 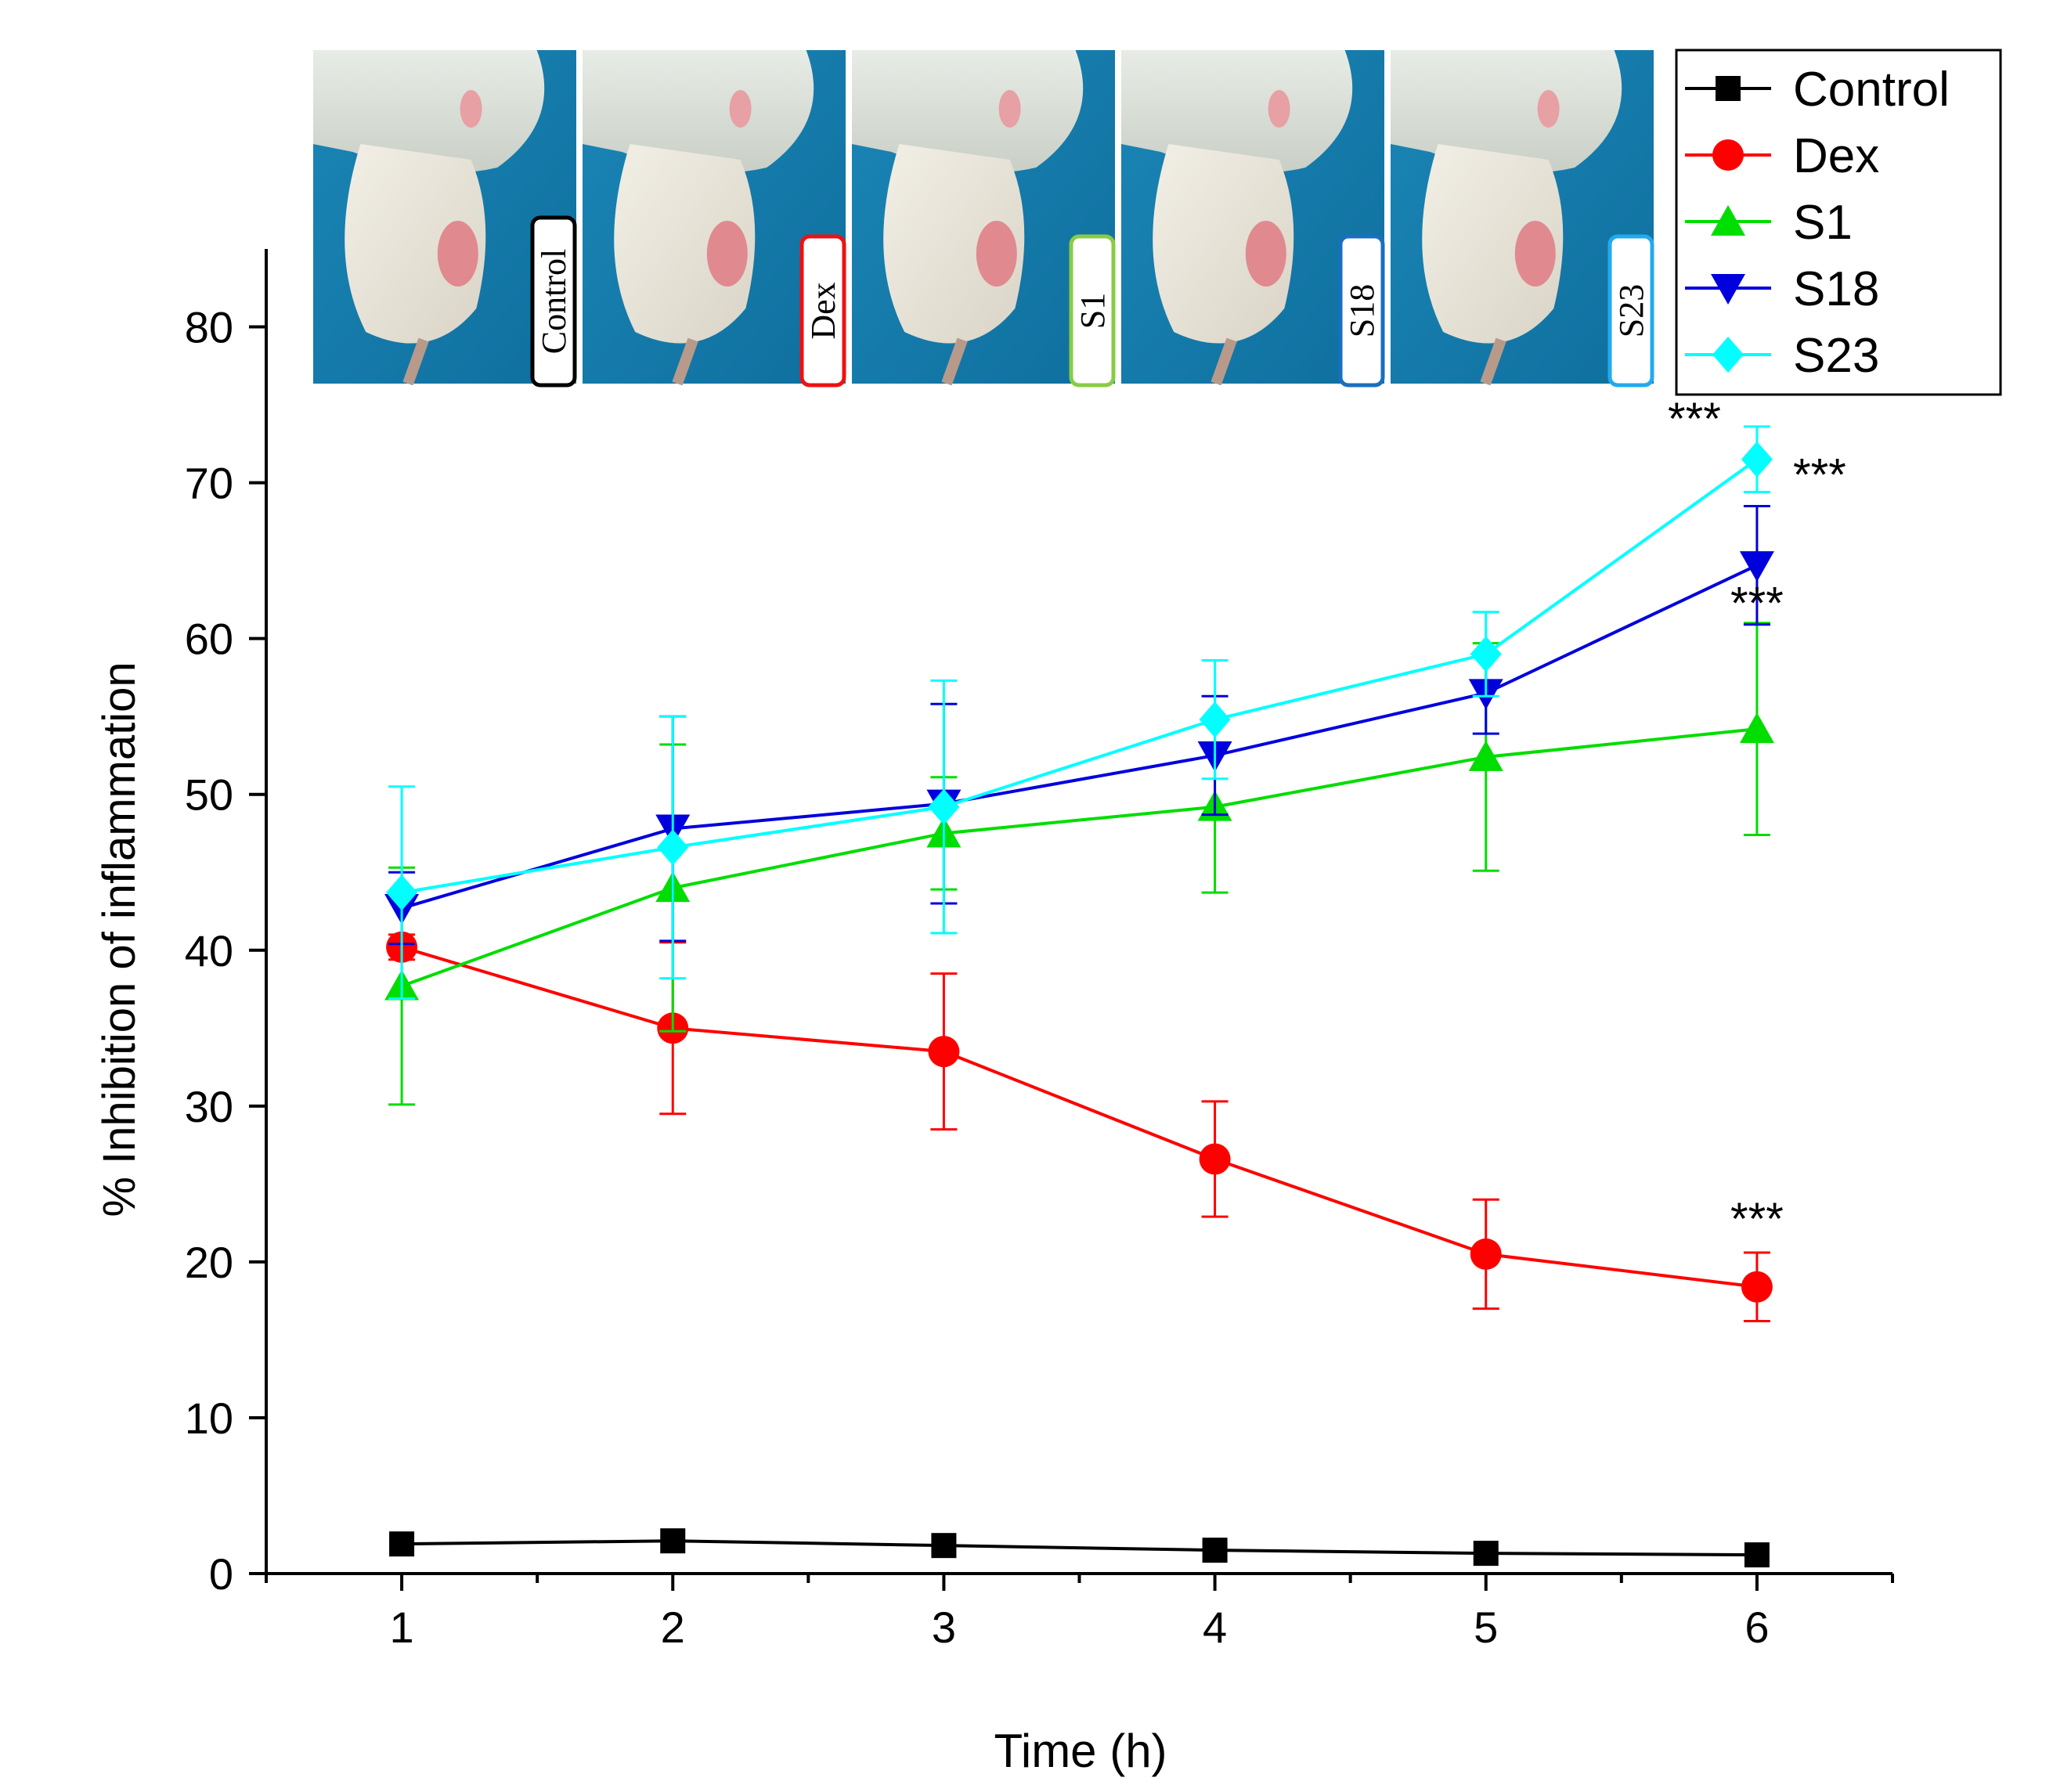 I want to click on photo-label: S23, so click(x=1631, y=310).